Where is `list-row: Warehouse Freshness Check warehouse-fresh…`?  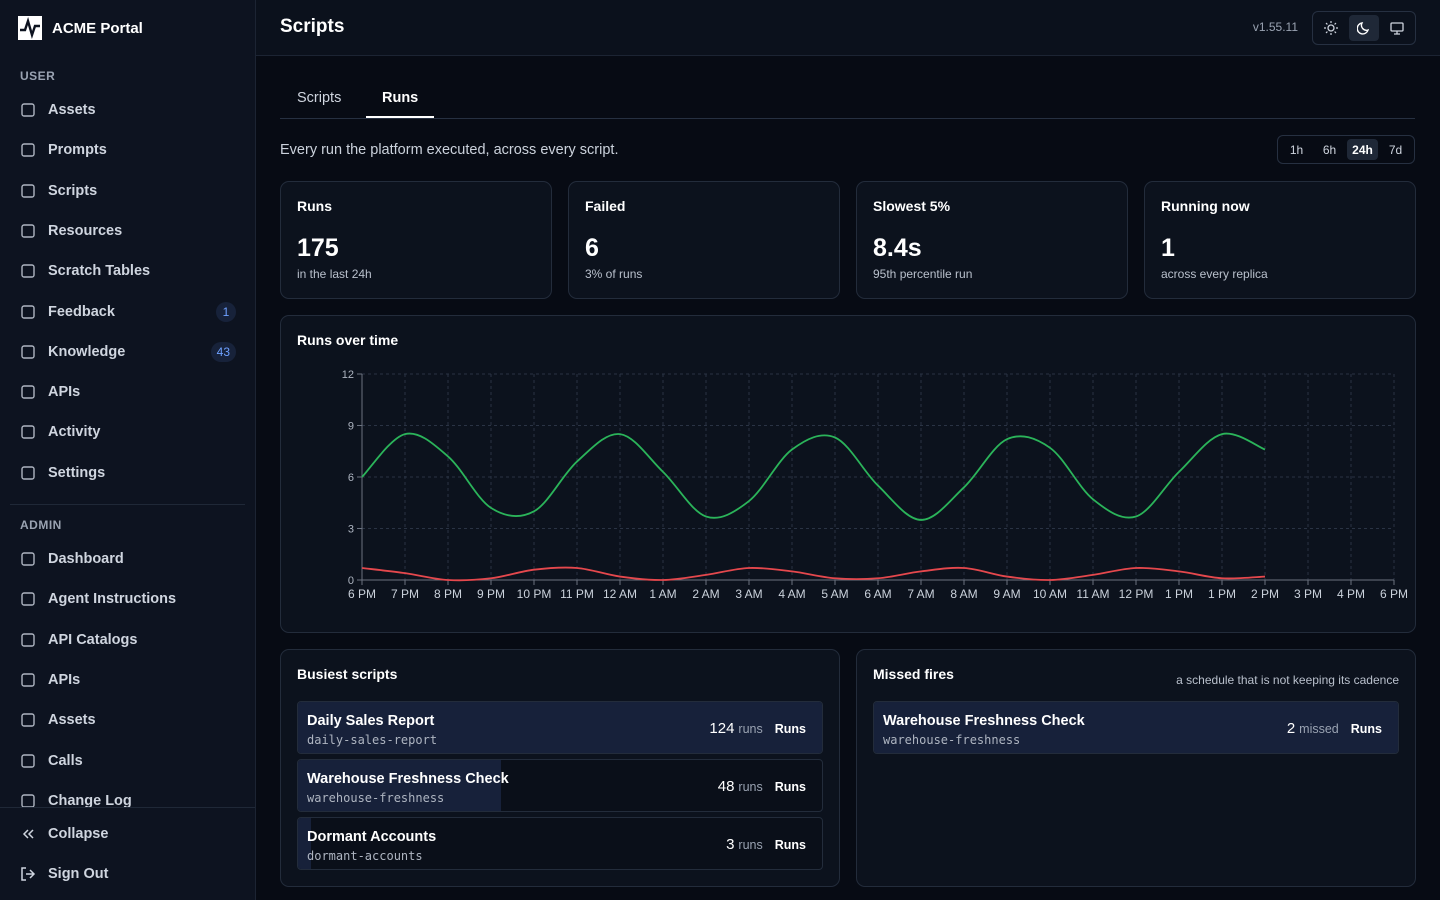 list-row: Warehouse Freshness Check warehouse-fresh… is located at coordinates (560, 785).